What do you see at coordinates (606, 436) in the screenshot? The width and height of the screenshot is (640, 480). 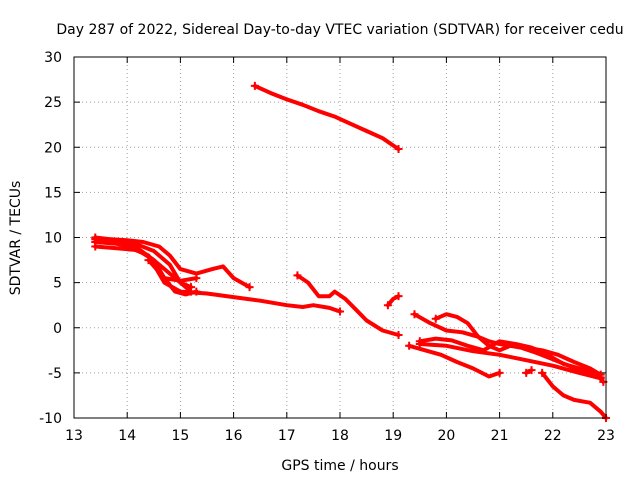 I see `x-tick-label: 23` at bounding box center [606, 436].